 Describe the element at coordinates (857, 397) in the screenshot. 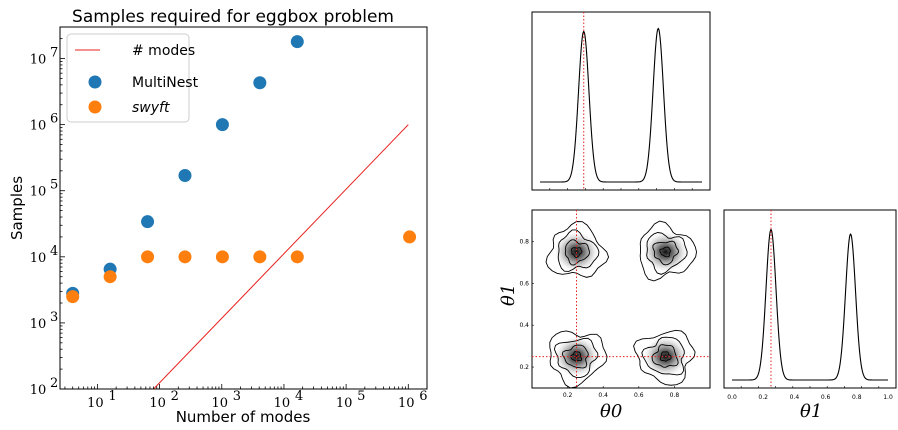

I see `theta1-tick-label: 0.8` at that location.